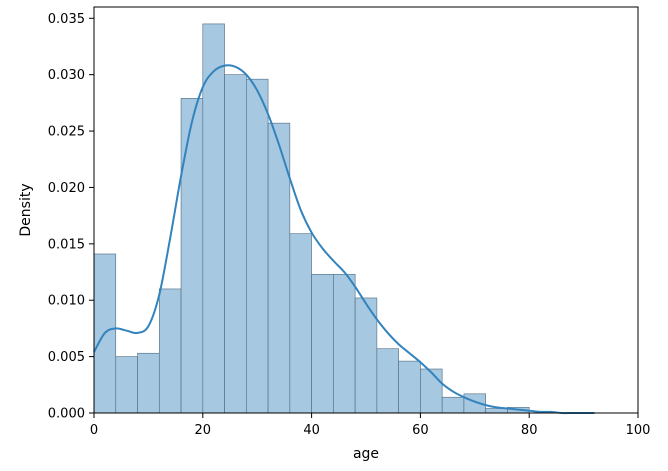  Describe the element at coordinates (66, 357) in the screenshot. I see `y-tick-label: 0.005` at that location.